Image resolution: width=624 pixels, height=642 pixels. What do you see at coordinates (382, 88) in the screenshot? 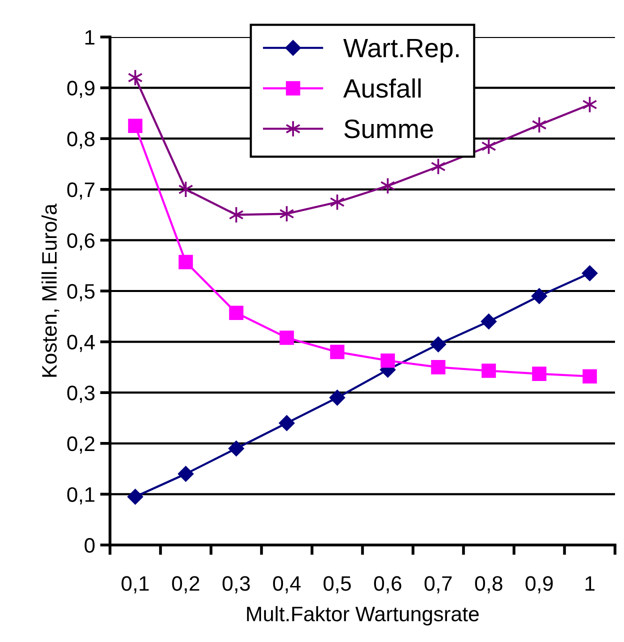
I see `legend-label: Ausfall` at bounding box center [382, 88].